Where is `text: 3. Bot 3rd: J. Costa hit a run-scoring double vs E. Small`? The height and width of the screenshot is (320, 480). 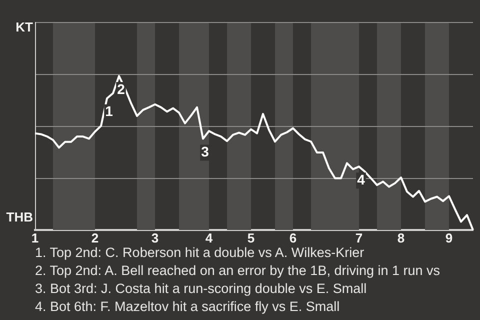 text: 3. Bot 3rd: J. Costa hit a run-scoring double vs E. Small is located at coordinates (201, 289).